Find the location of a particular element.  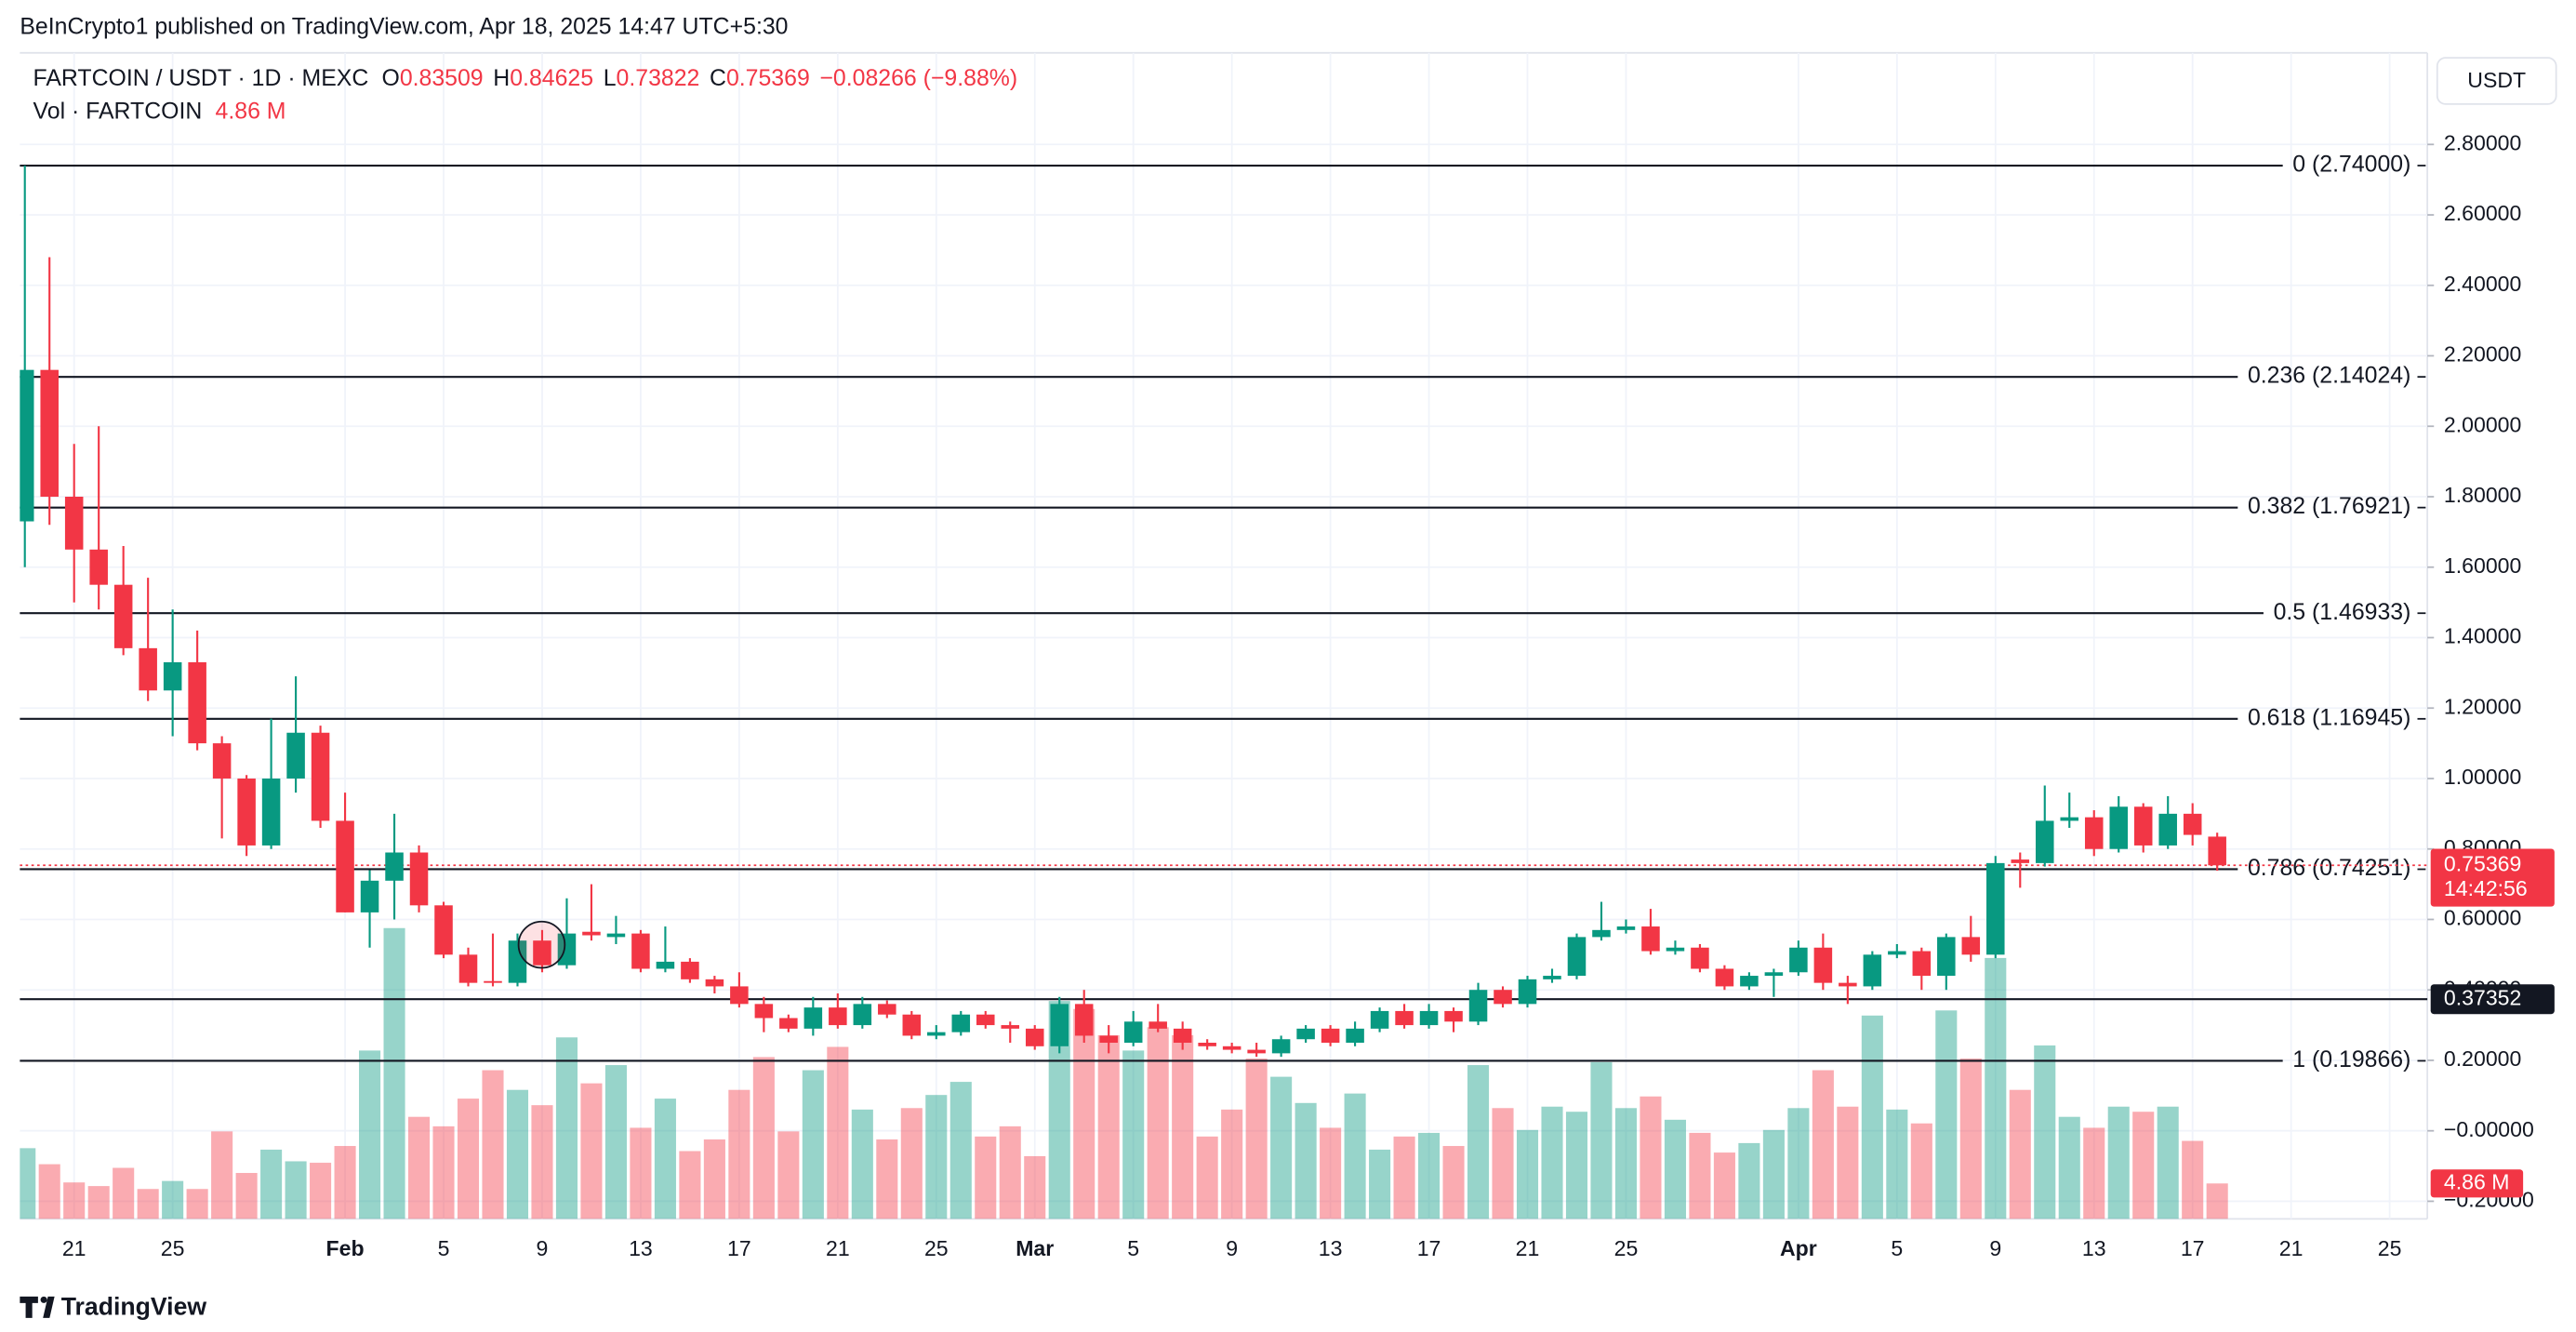

fib-label: 1 (0.19866) is located at coordinates (2351, 1060).